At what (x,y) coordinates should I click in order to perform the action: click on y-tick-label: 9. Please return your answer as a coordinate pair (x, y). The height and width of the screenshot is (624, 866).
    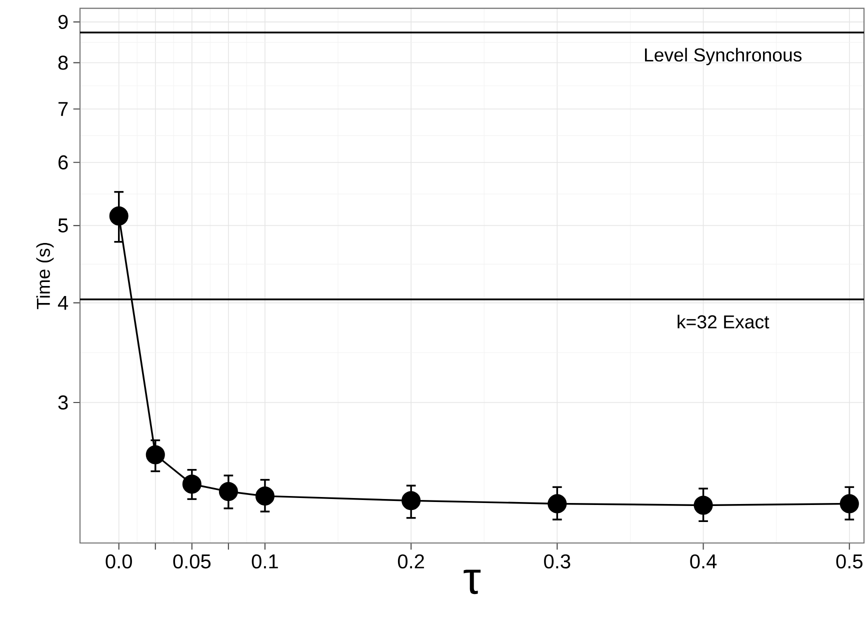
    Looking at the image, I should click on (63, 21).